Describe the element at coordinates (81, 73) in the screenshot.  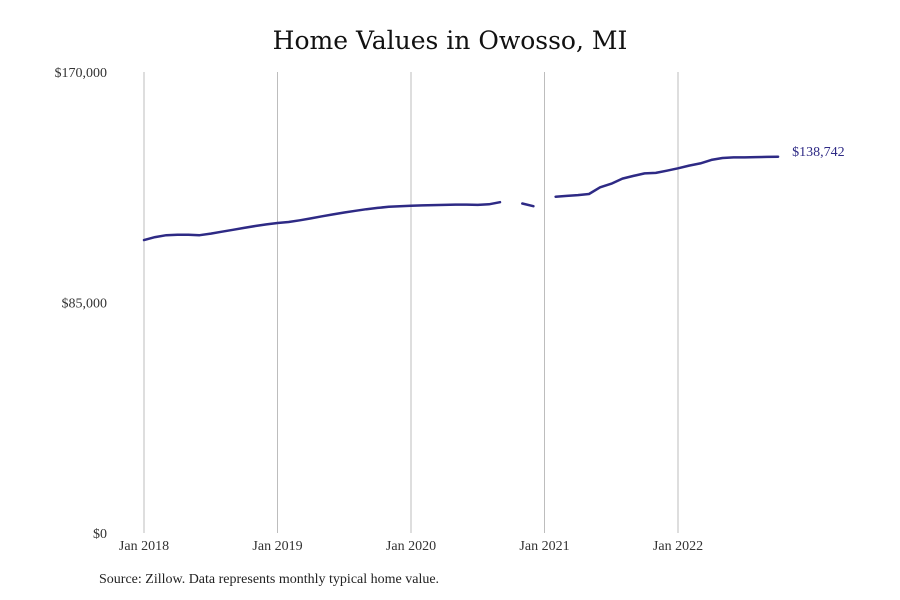
I see `y-tick-label: $170,000` at that location.